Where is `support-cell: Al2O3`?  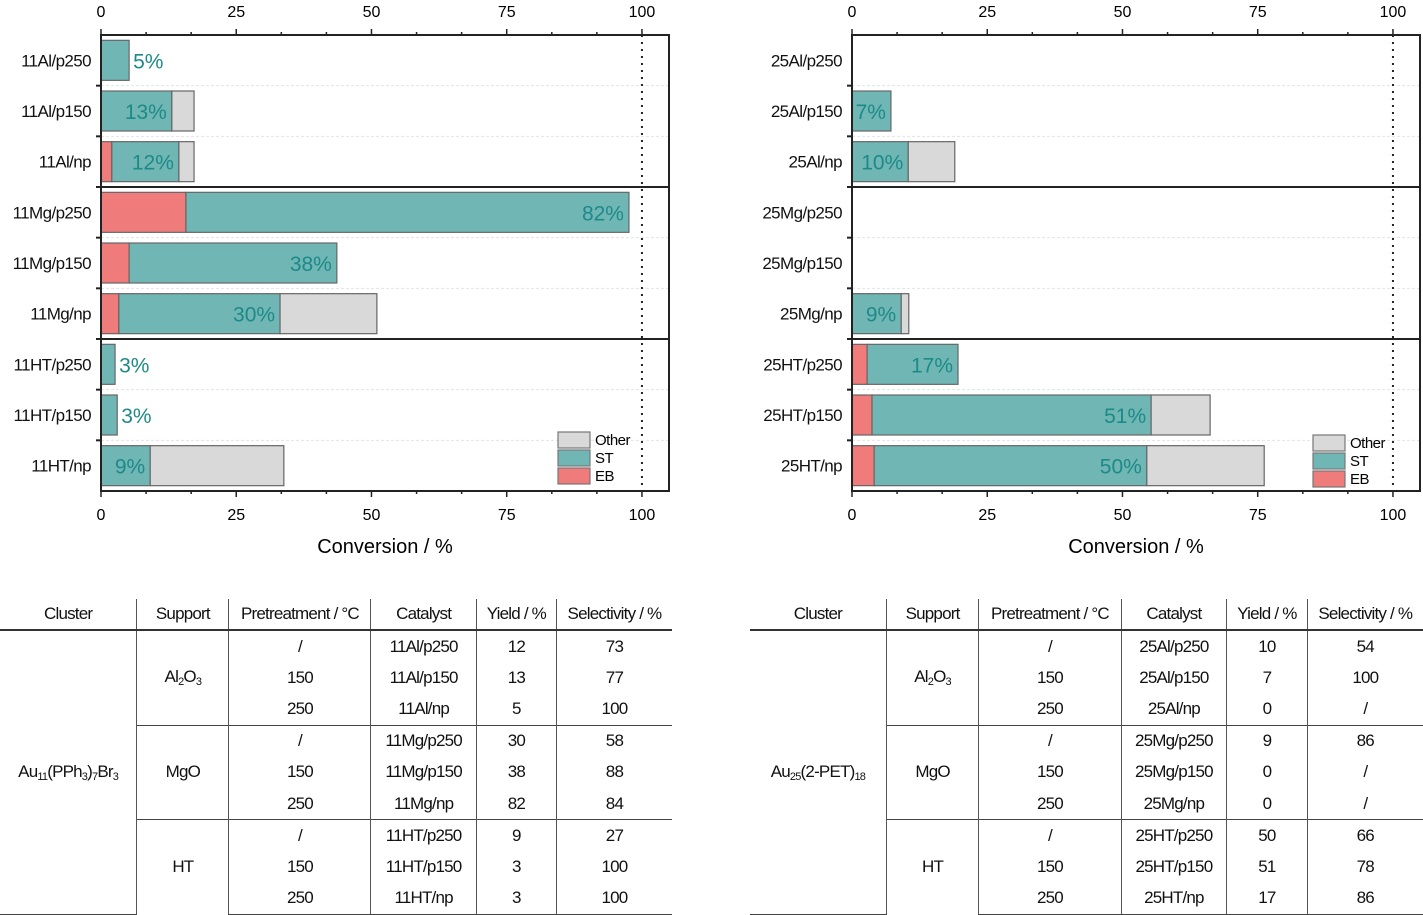 support-cell: Al2O3 is located at coordinates (932, 678).